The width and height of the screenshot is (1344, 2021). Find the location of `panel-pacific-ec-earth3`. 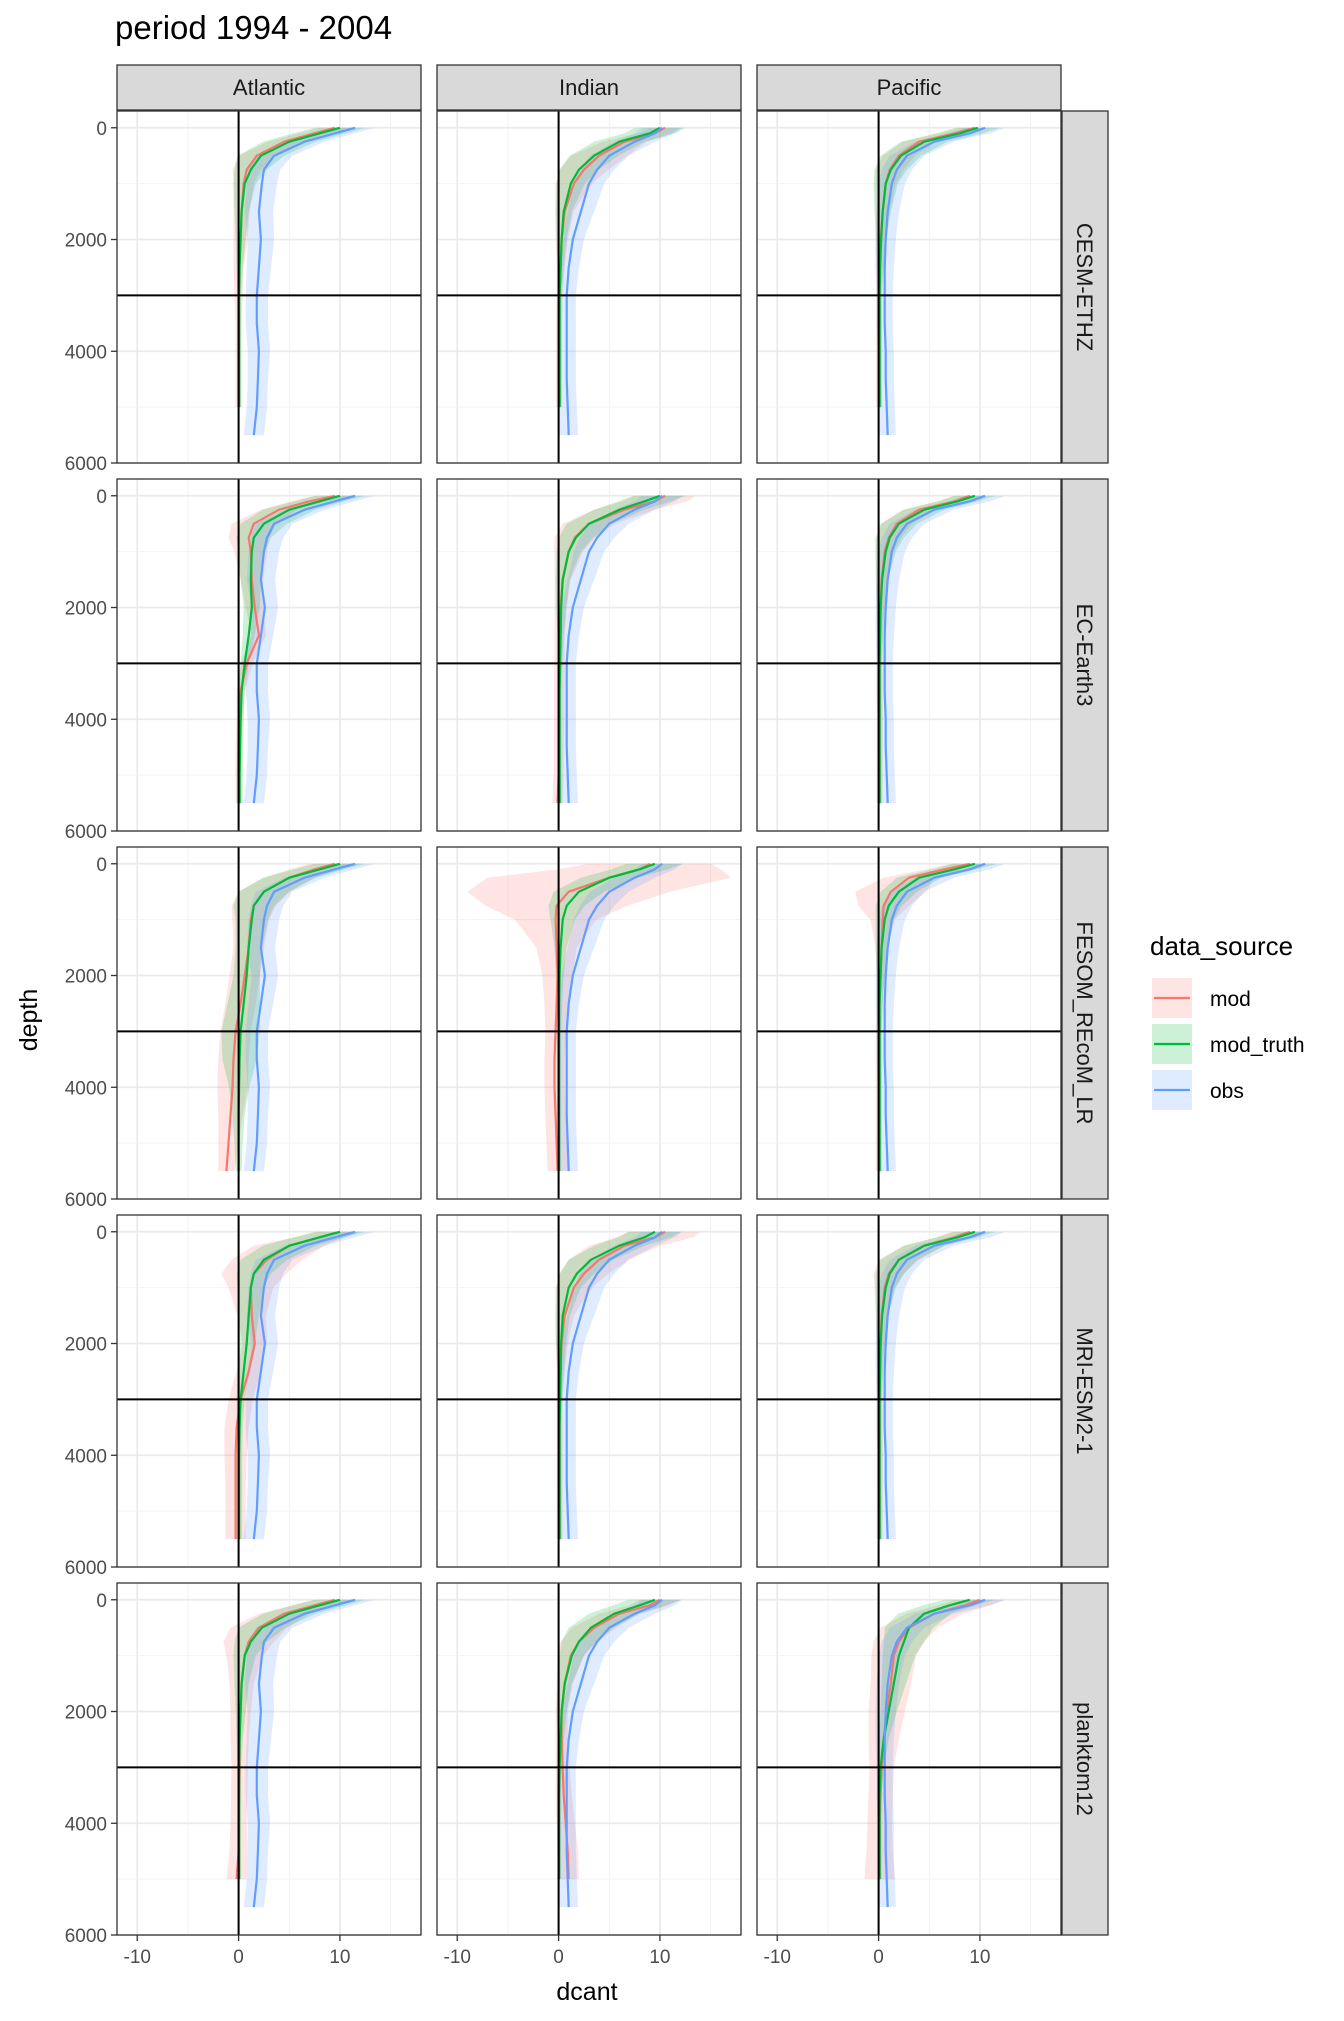

panel-pacific-ec-earth3 is located at coordinates (909, 655).